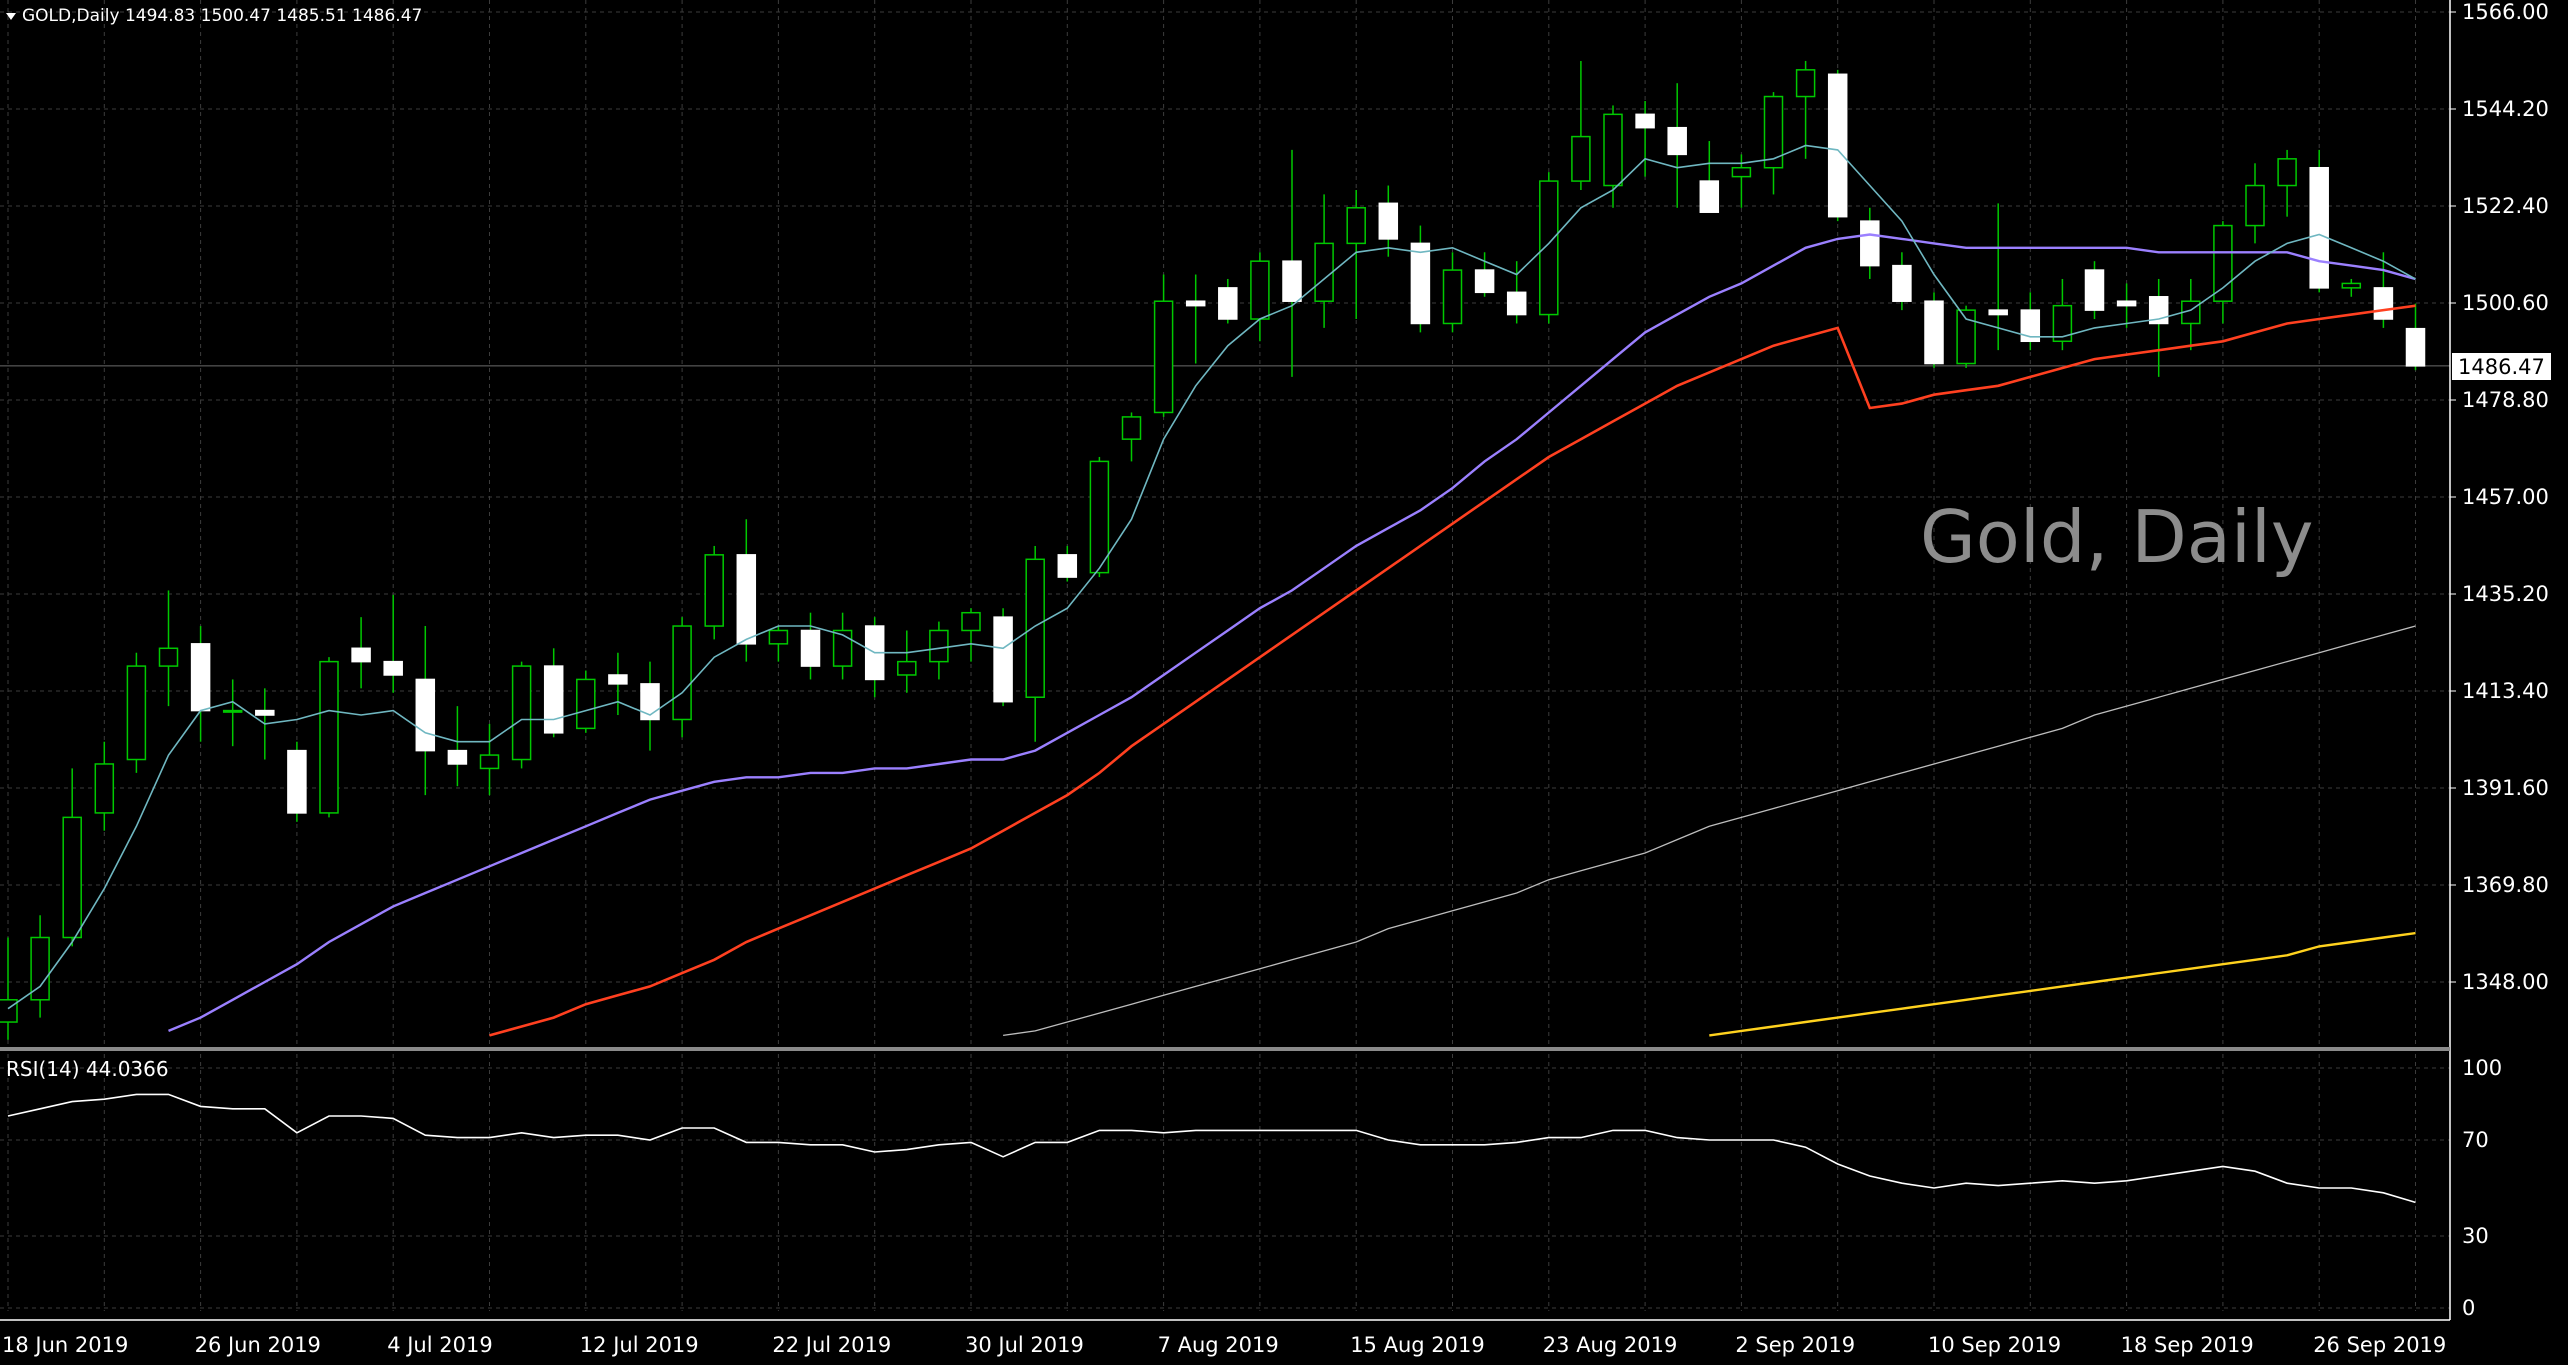 This screenshot has height=1365, width=2568. Describe the element at coordinates (2505, 206) in the screenshot. I see `y-tick-label: 1522.40` at that location.